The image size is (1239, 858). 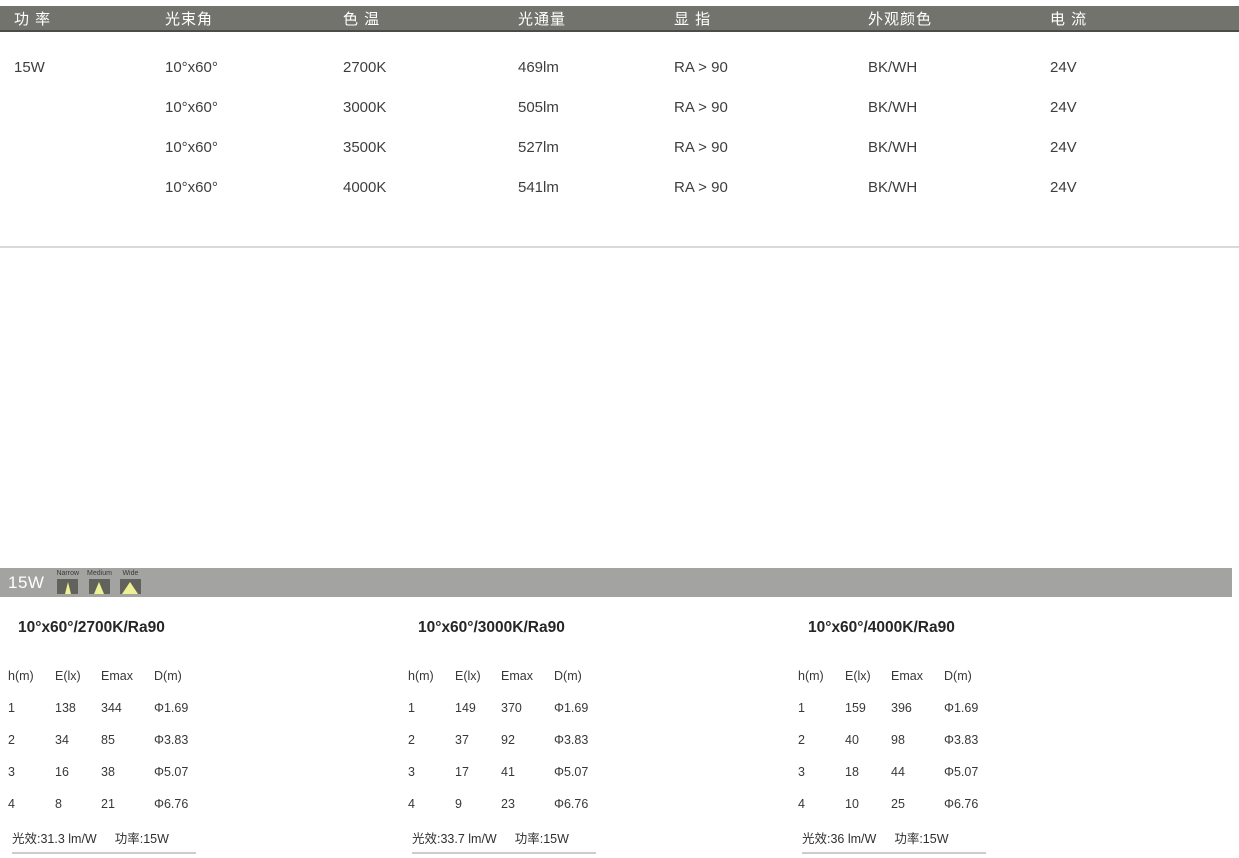 I want to click on efficacy-value: 光效:36 lm/W, so click(x=839, y=839).